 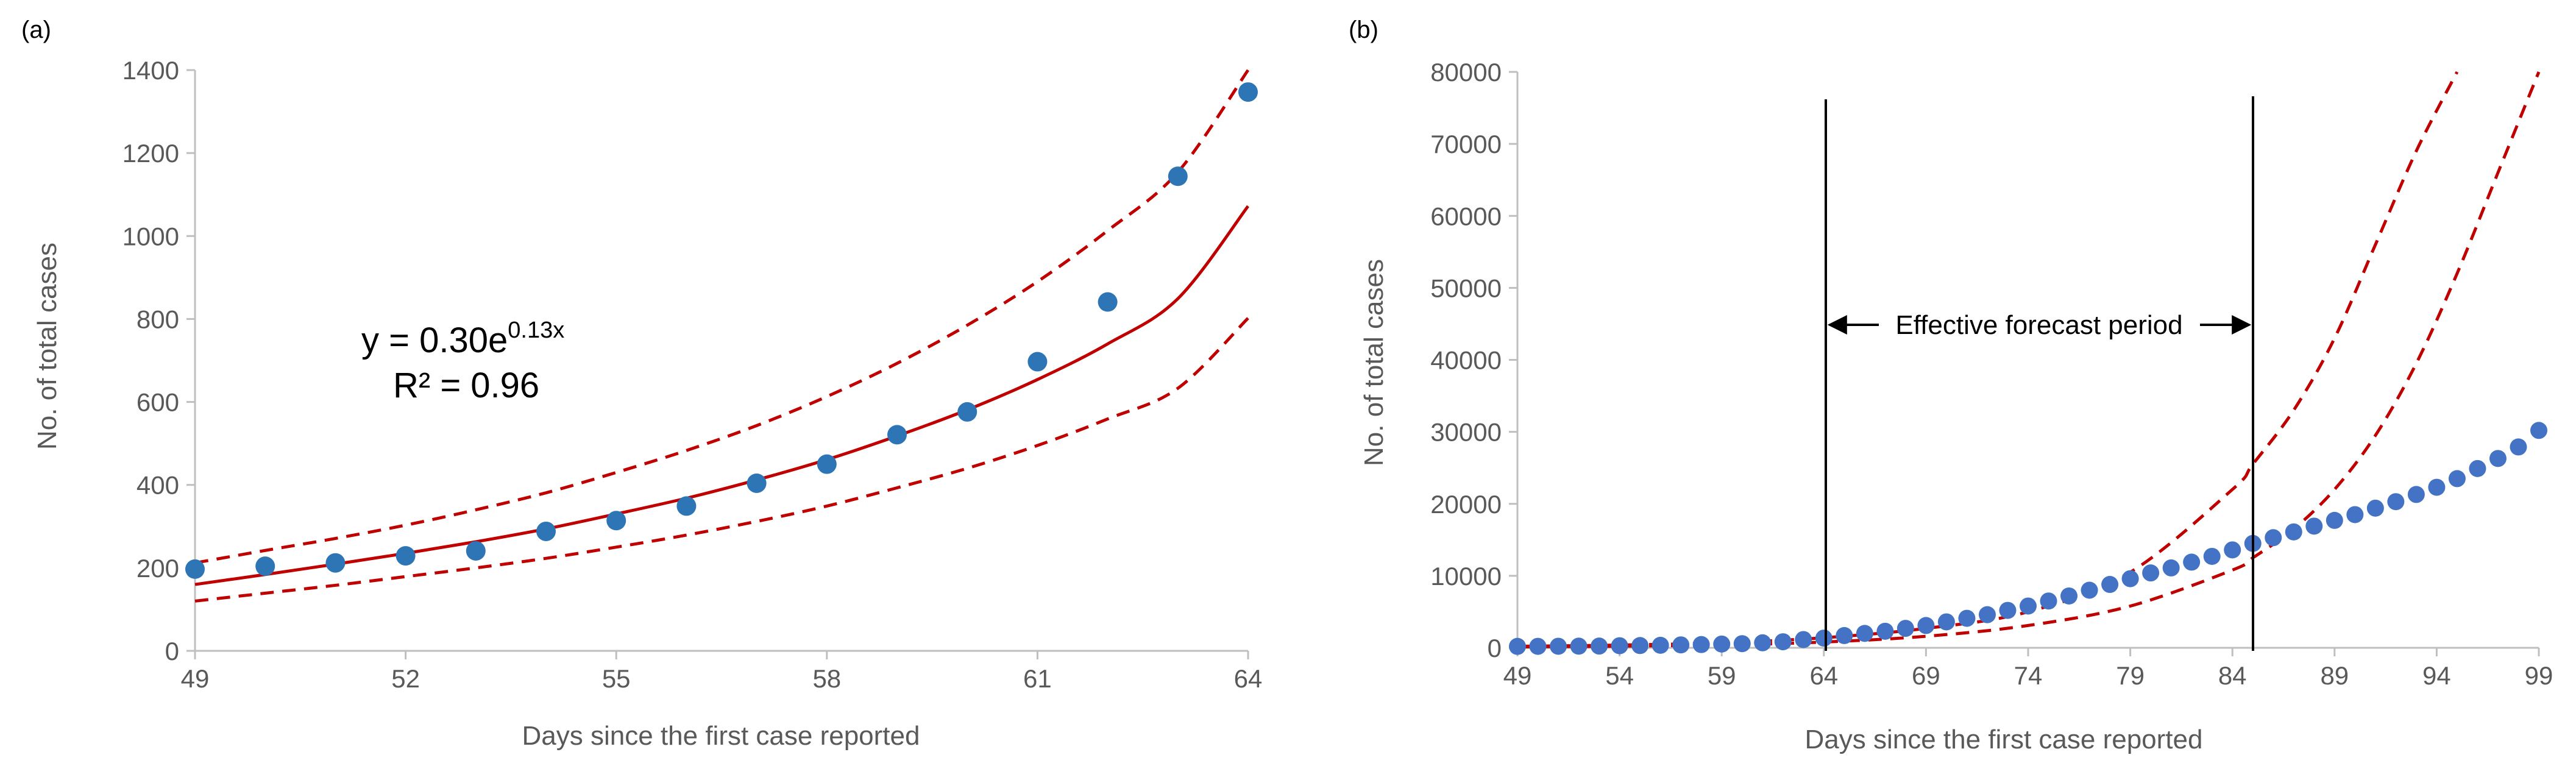 I want to click on panel-b-y-tick-label: 20000, so click(x=1466, y=504).